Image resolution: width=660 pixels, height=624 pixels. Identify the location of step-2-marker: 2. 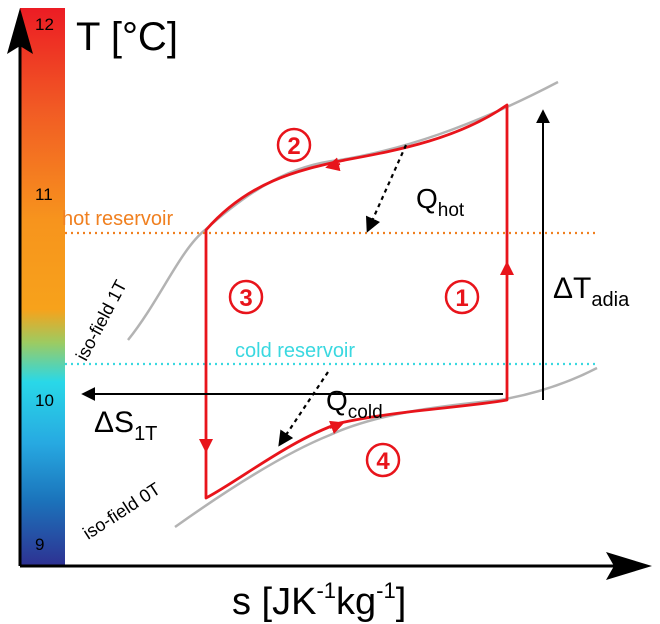
(294, 145).